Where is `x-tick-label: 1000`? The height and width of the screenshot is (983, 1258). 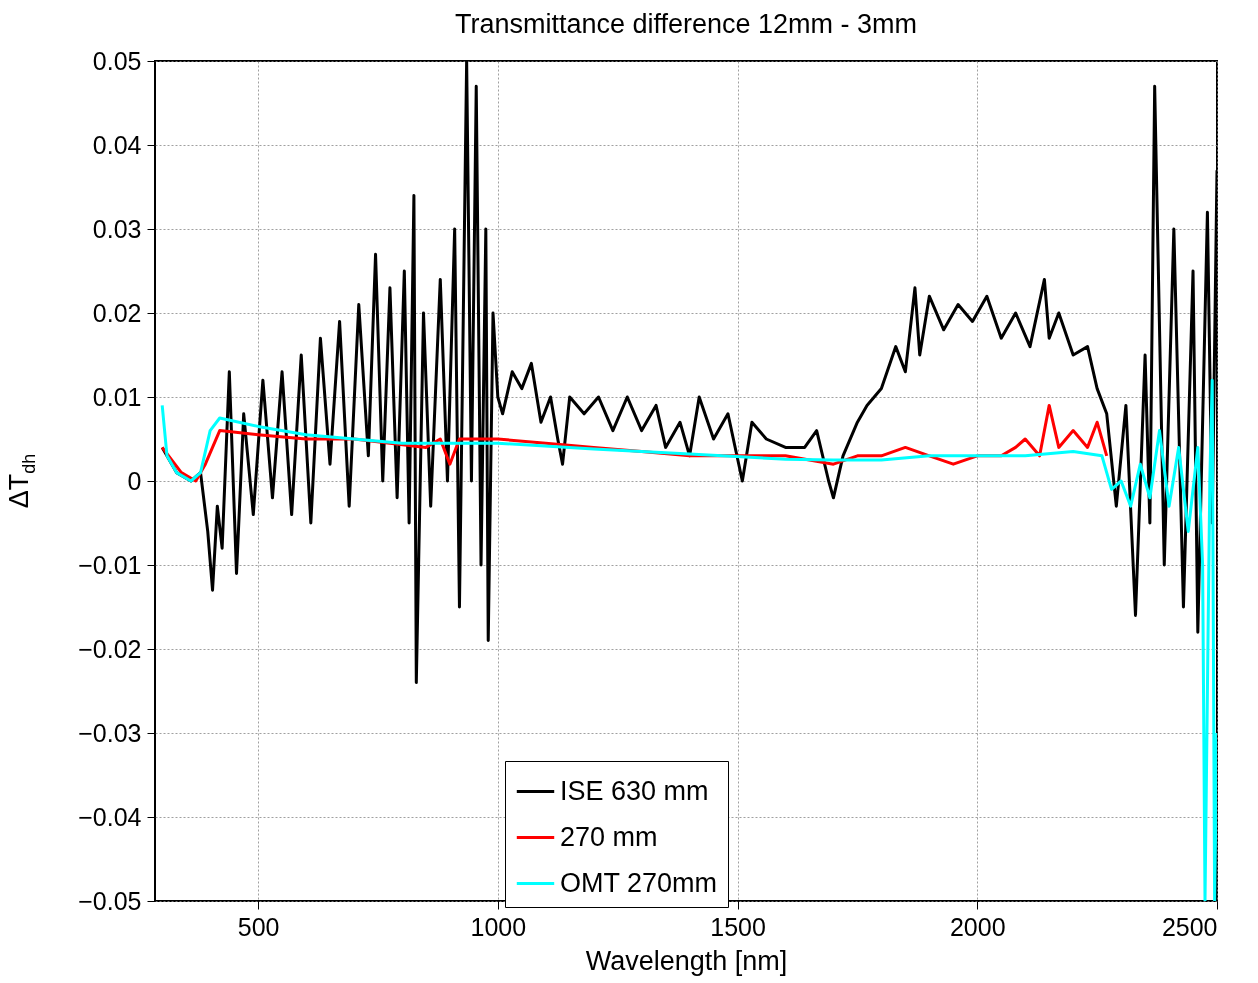 x-tick-label: 1000 is located at coordinates (498, 926).